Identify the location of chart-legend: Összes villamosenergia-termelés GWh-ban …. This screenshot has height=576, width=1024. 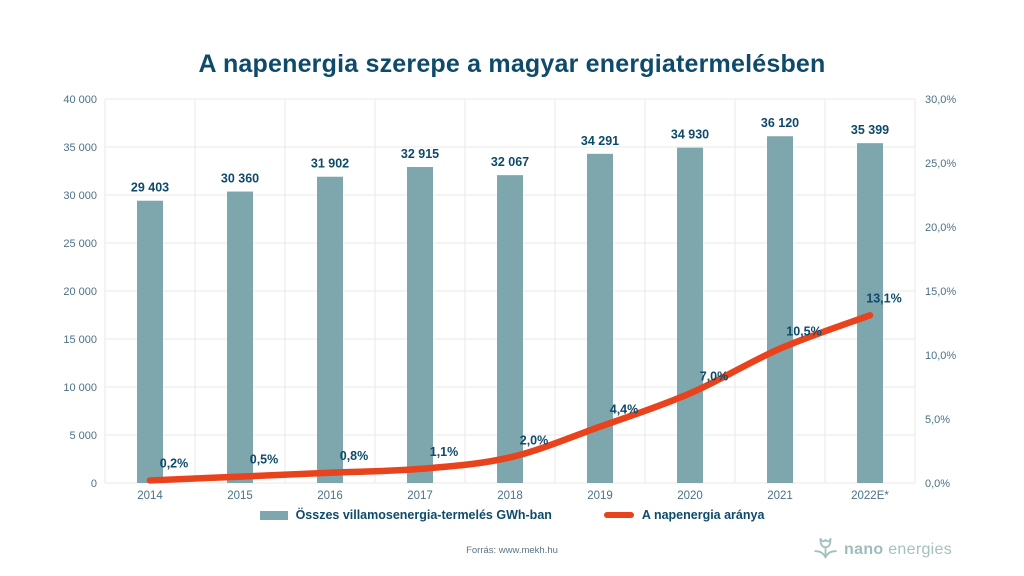
(512, 515).